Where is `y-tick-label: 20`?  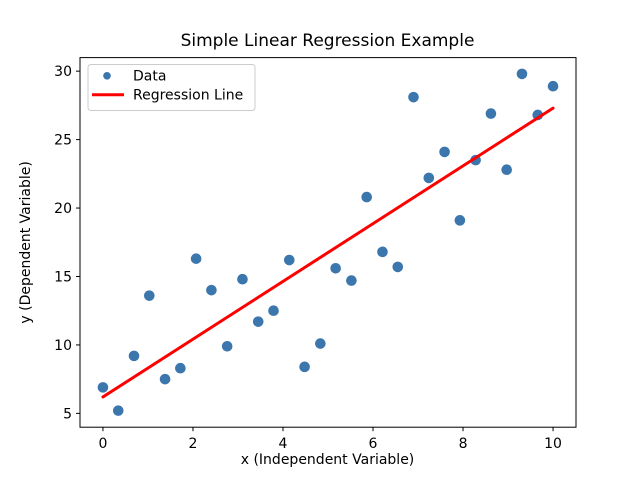
y-tick-label: 20 is located at coordinates (63, 209).